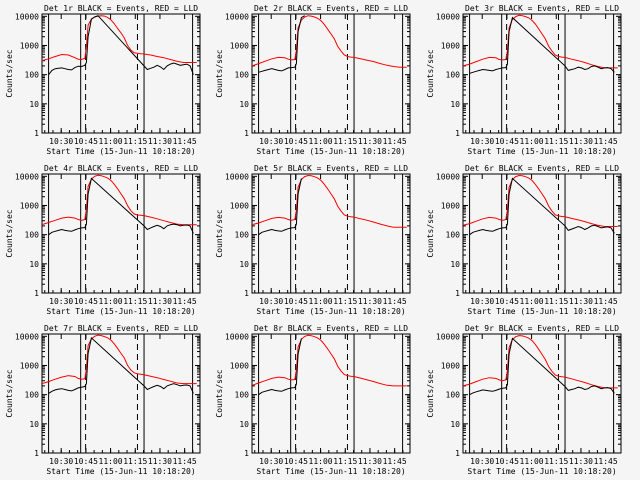 The image size is (640, 480). Describe the element at coordinates (121, 168) in the screenshot. I see `chart-title: Det 4r BLACK = Events, RED = LLD` at that location.